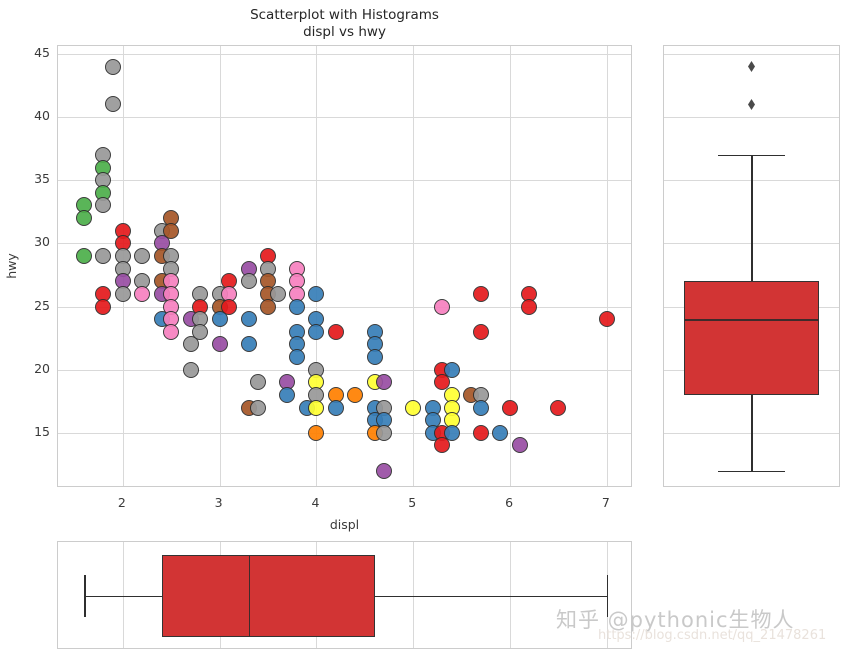  I want to click on bottom-boxplot-panel, so click(344, 595).